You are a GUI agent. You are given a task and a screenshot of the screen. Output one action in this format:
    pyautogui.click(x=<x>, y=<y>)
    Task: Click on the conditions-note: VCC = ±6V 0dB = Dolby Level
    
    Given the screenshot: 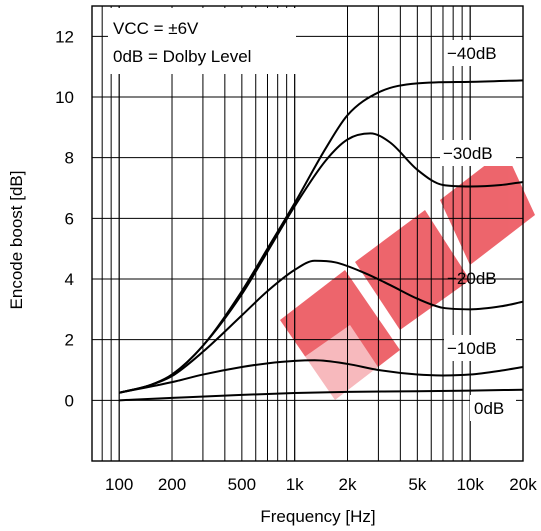 What is the action you would take?
    pyautogui.click(x=202, y=41)
    